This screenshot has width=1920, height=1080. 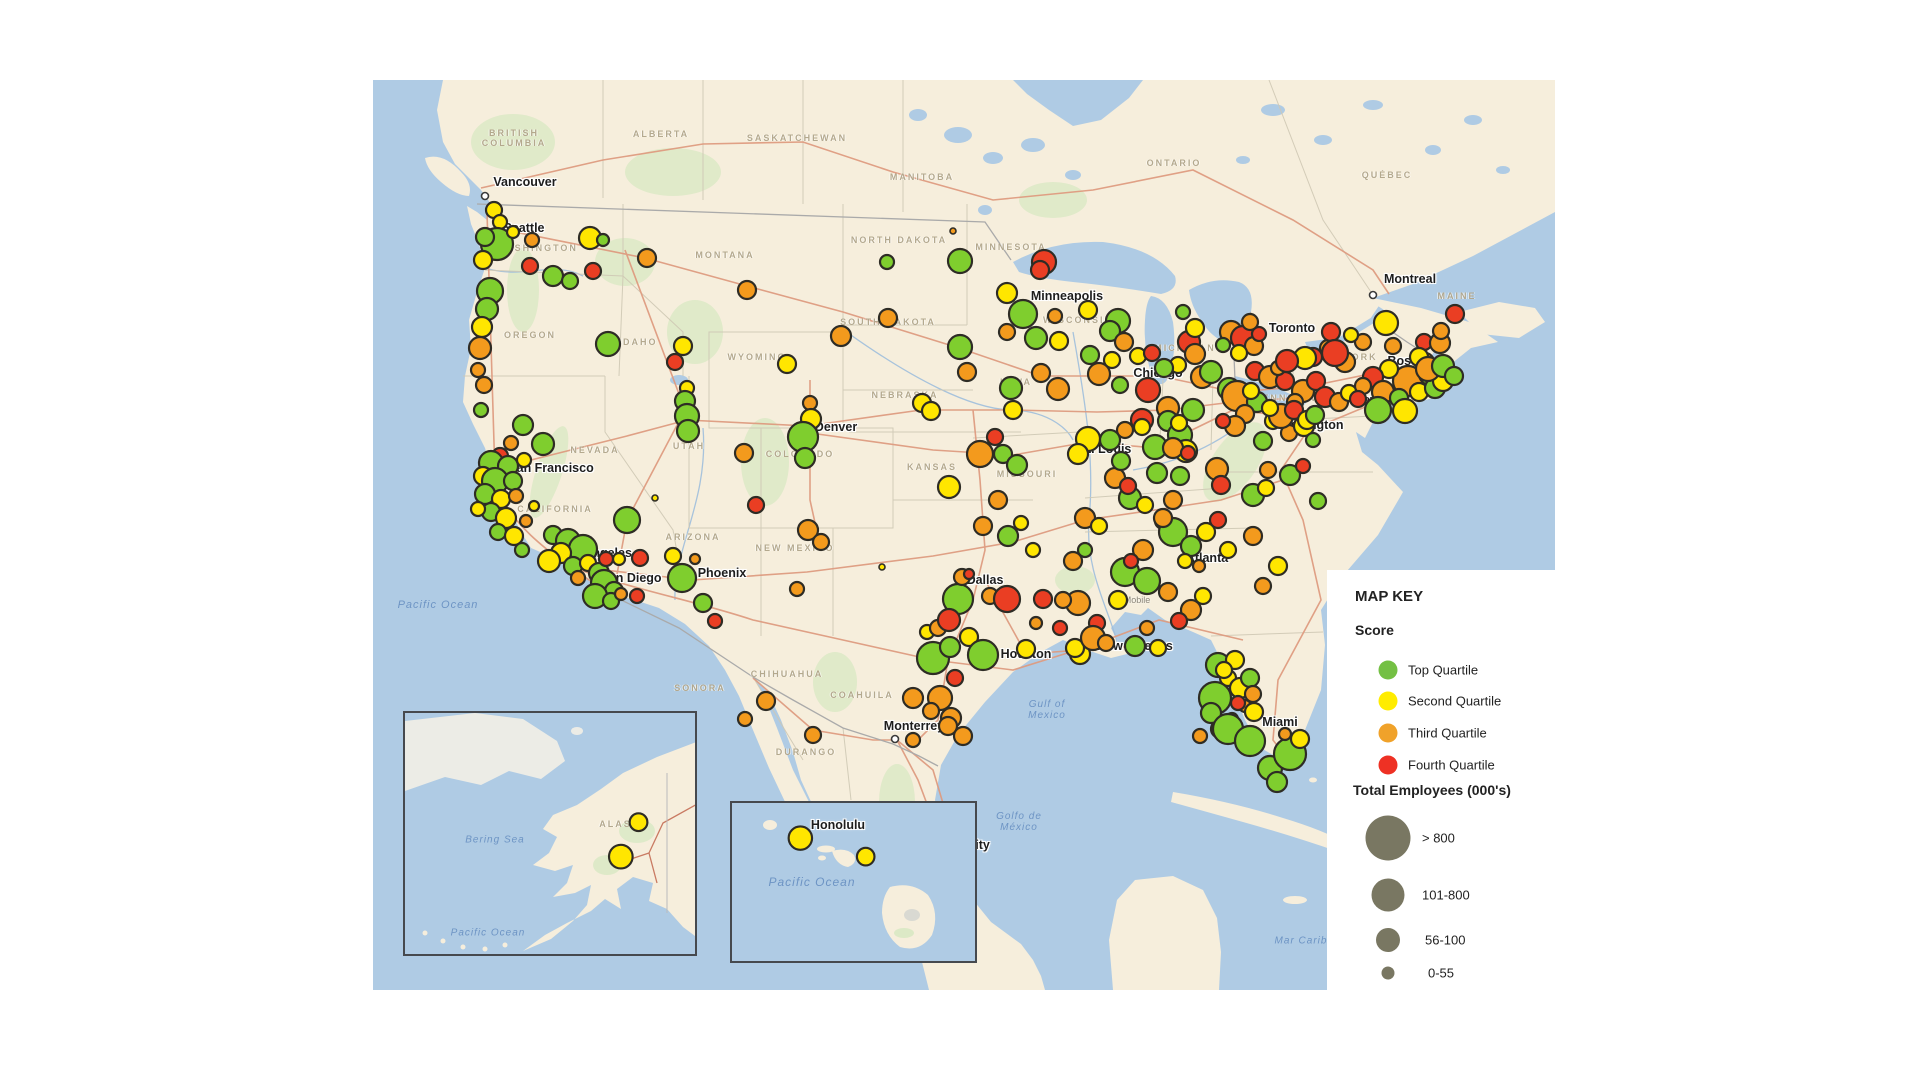 I want to click on water-label: Pacific Ocean, so click(x=438, y=605).